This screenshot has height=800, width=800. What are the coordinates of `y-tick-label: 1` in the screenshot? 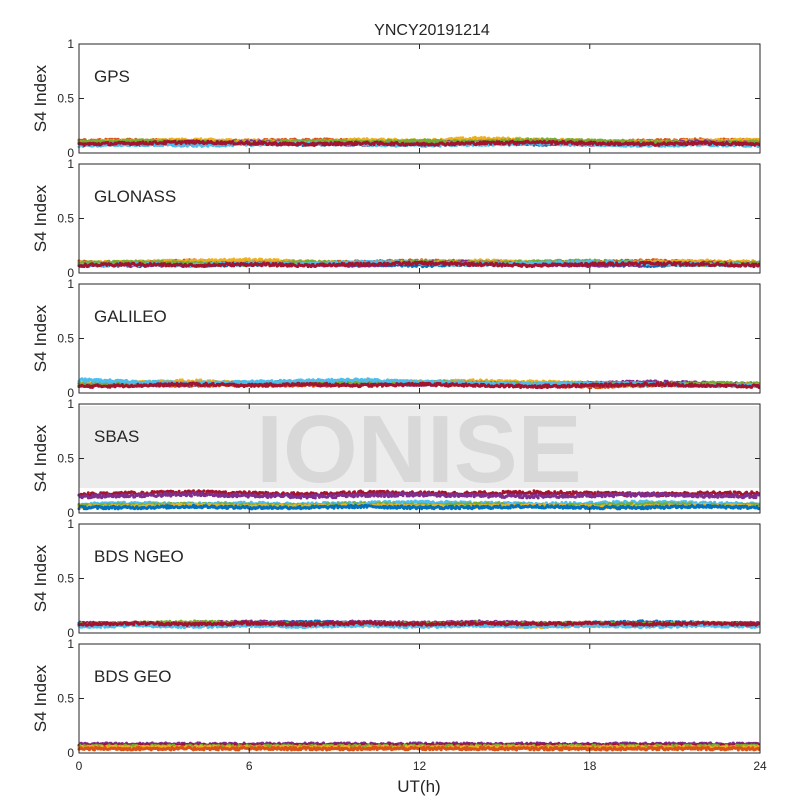 It's located at (70, 44).